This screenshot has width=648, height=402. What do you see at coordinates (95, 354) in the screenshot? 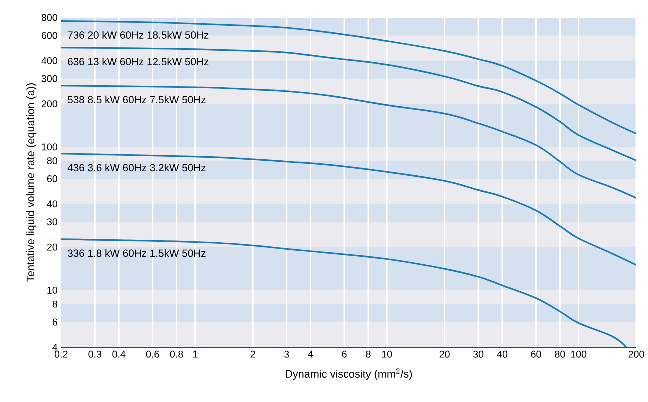
I see `x-tick-label: 0.3` at bounding box center [95, 354].